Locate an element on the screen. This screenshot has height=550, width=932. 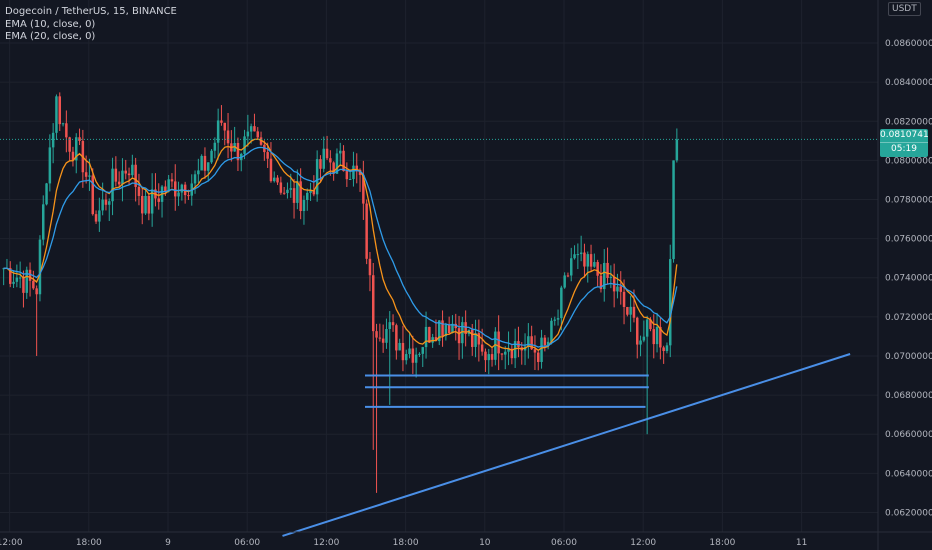
y-tick-label: 0.0840000 is located at coordinates (908, 83).